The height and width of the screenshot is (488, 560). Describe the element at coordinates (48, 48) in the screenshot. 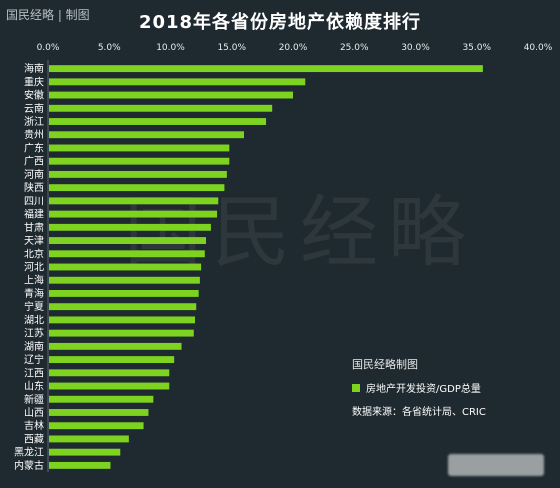

I see `x-tick-label: 0.0%` at that location.